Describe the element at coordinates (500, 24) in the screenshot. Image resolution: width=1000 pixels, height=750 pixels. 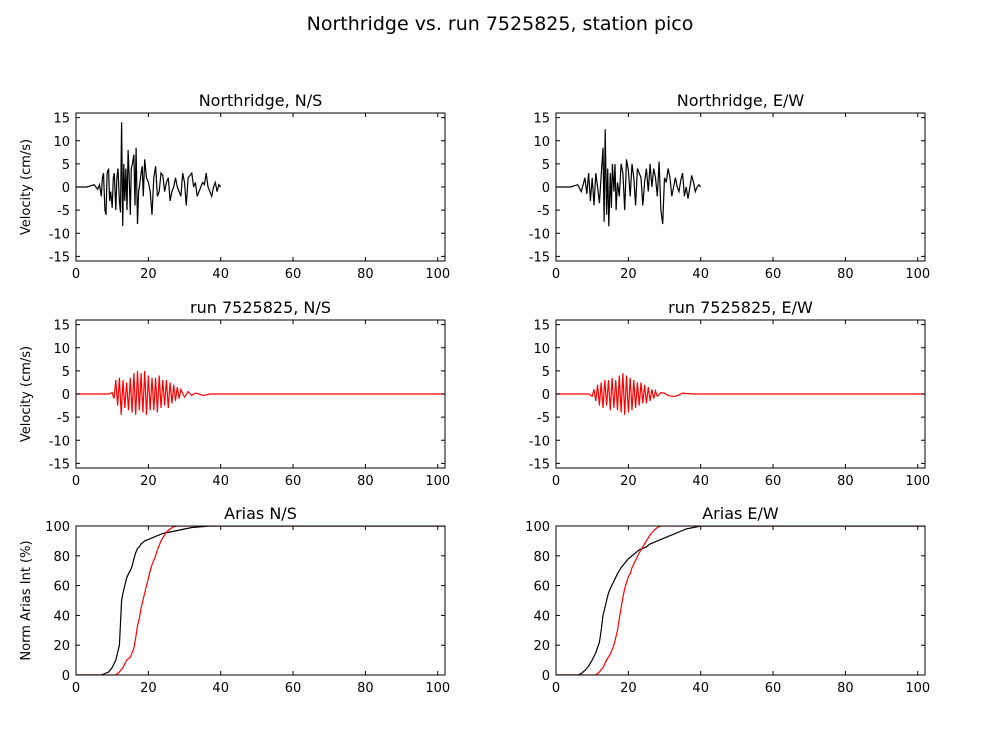
I see `figure-title: Northridge vs. run 7525825, station pico` at that location.